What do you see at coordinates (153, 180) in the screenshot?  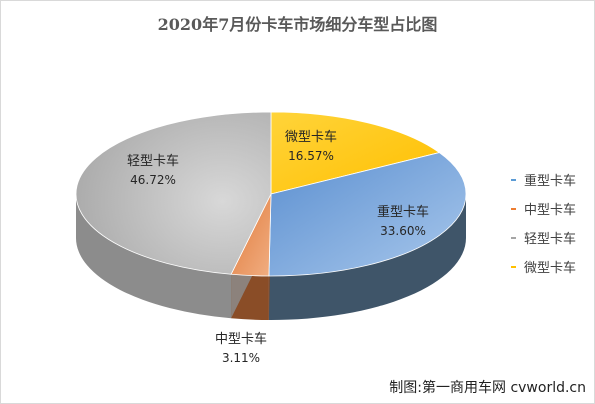 I see `slice-value-label: 46.72%` at bounding box center [153, 180].